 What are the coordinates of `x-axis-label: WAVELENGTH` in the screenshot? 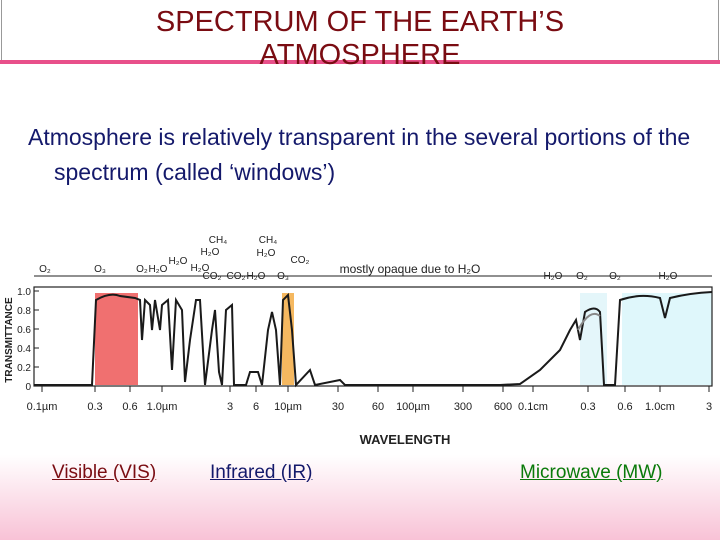 It's located at (405, 439).